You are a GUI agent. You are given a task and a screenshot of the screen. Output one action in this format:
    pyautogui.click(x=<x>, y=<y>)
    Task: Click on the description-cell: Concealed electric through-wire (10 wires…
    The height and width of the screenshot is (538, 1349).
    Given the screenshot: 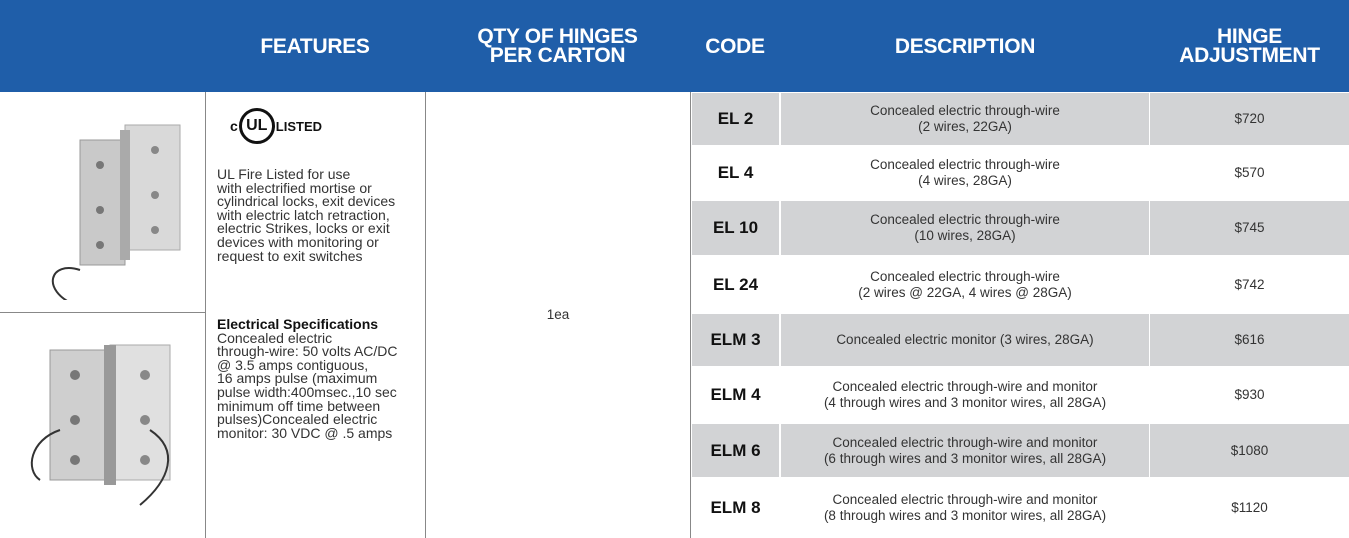 What is the action you would take?
    pyautogui.click(x=965, y=228)
    